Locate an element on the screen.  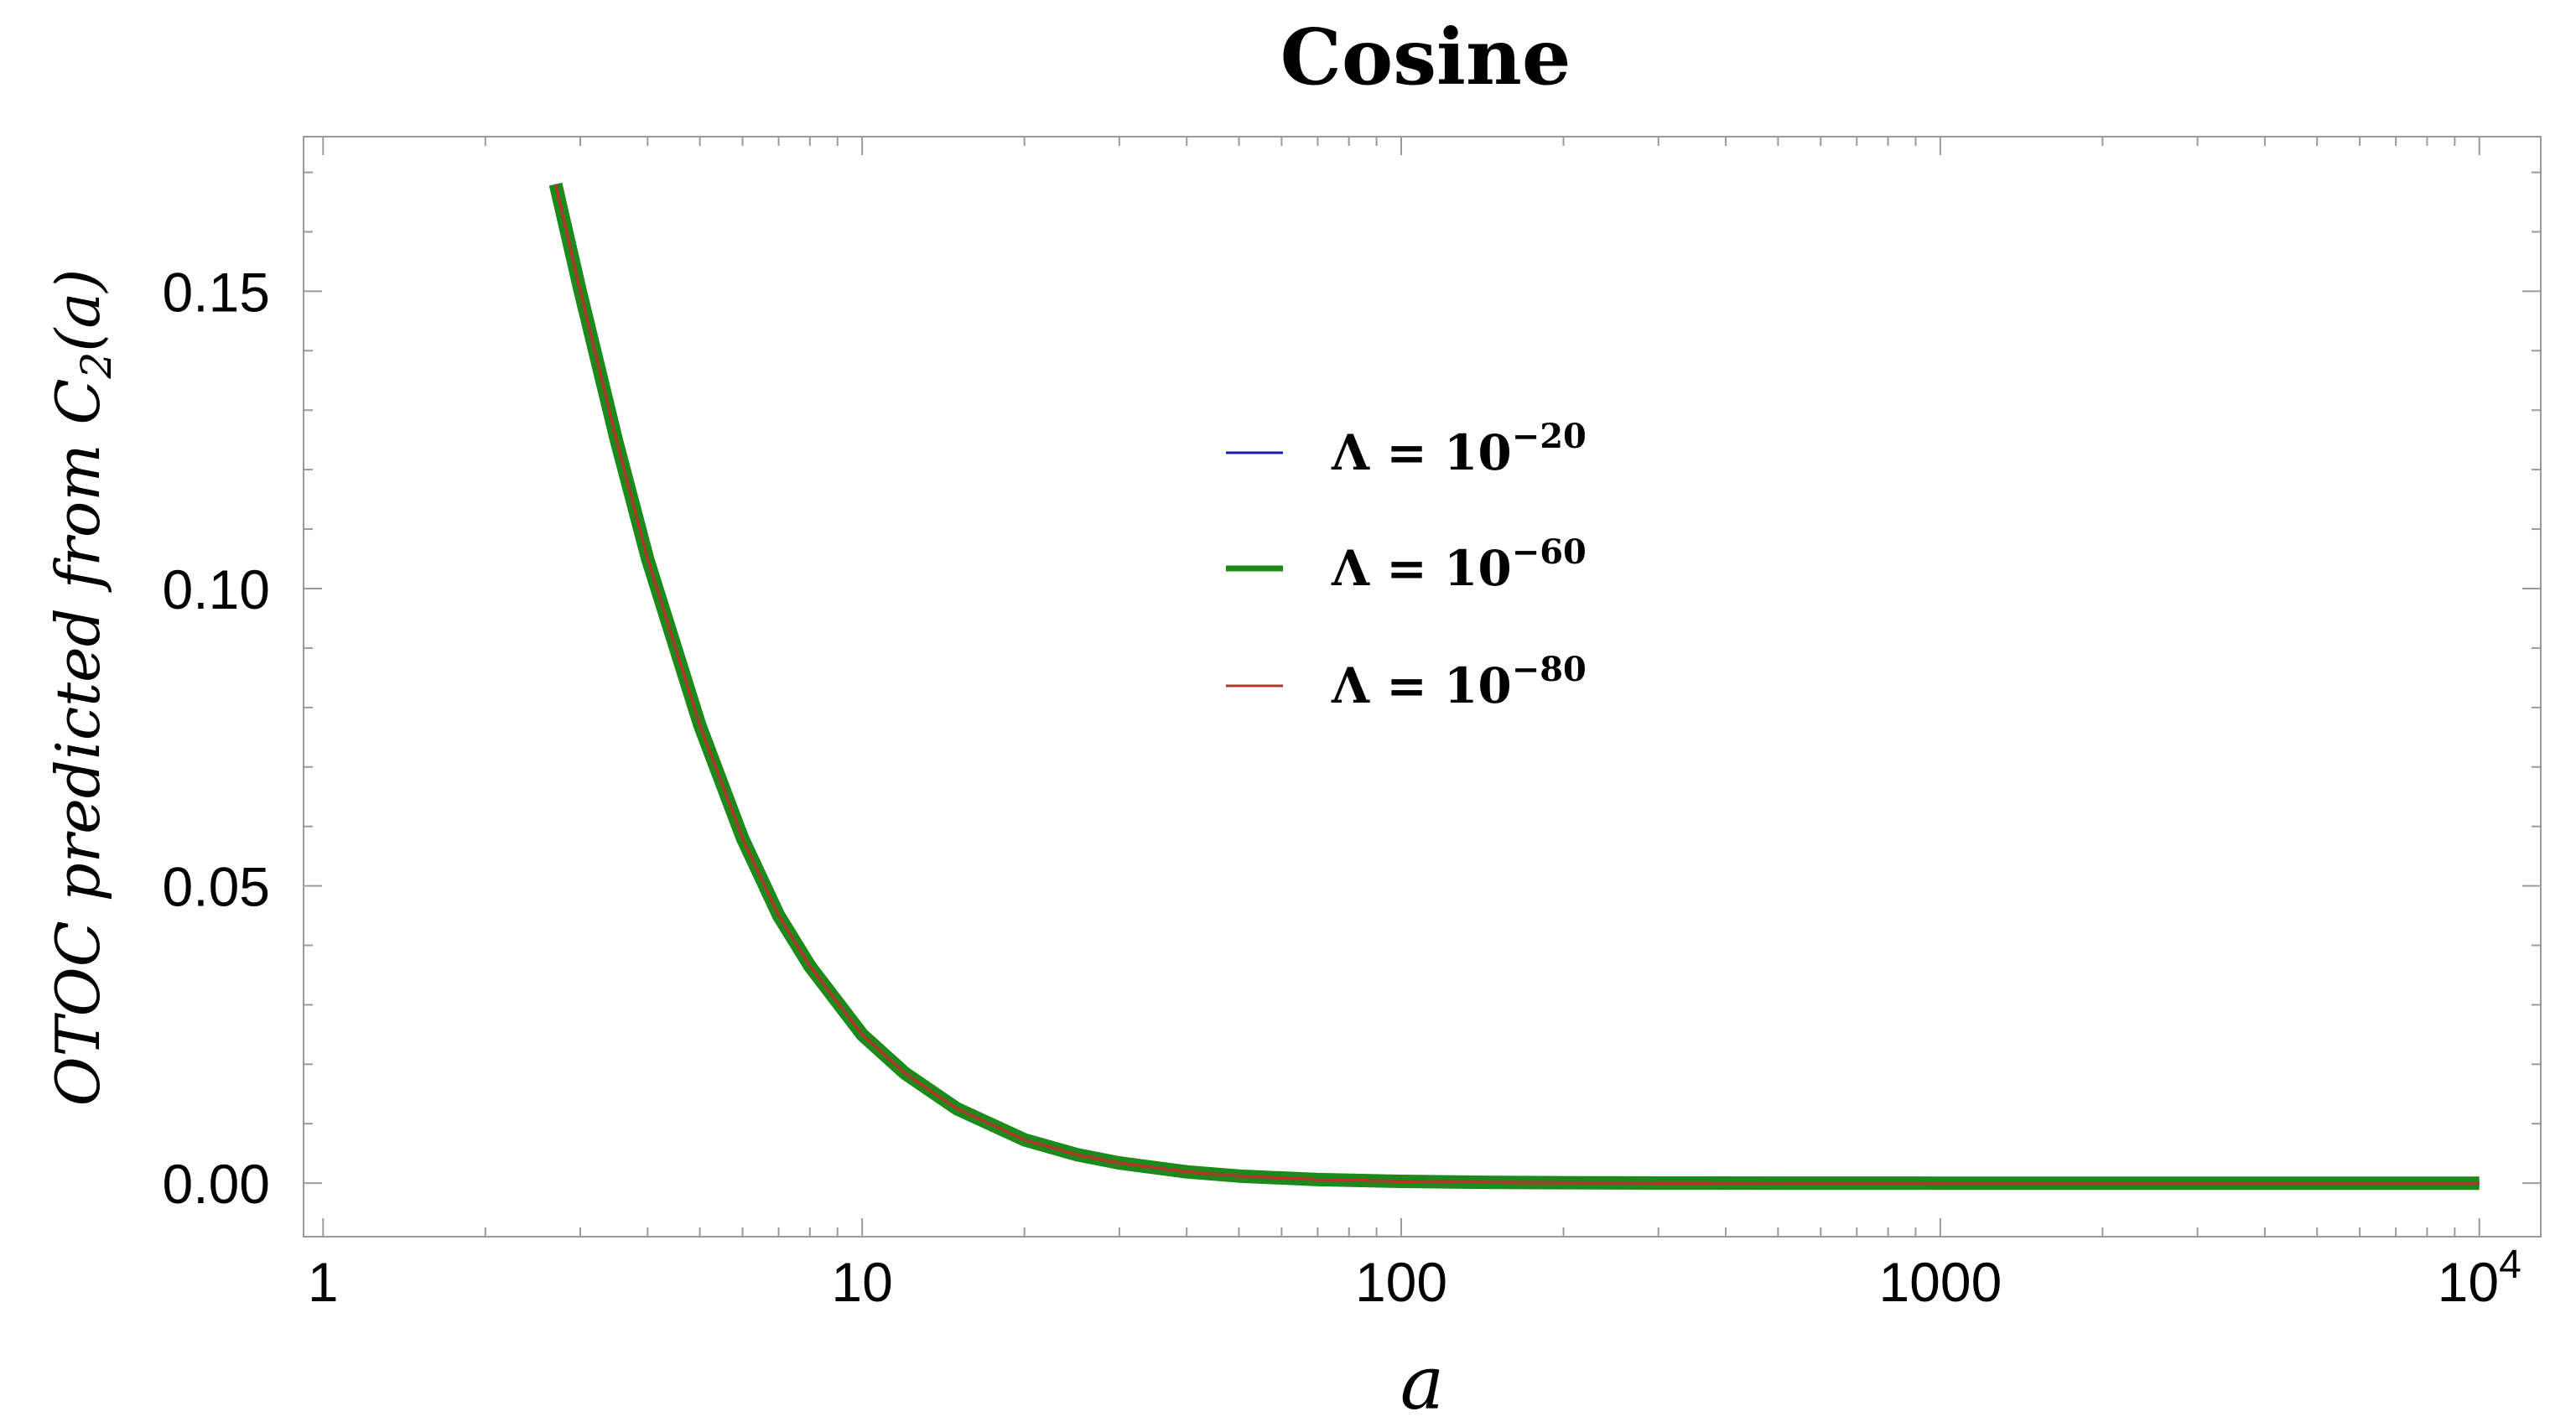
y-tick-label: 0.00 is located at coordinates (216, 1184).